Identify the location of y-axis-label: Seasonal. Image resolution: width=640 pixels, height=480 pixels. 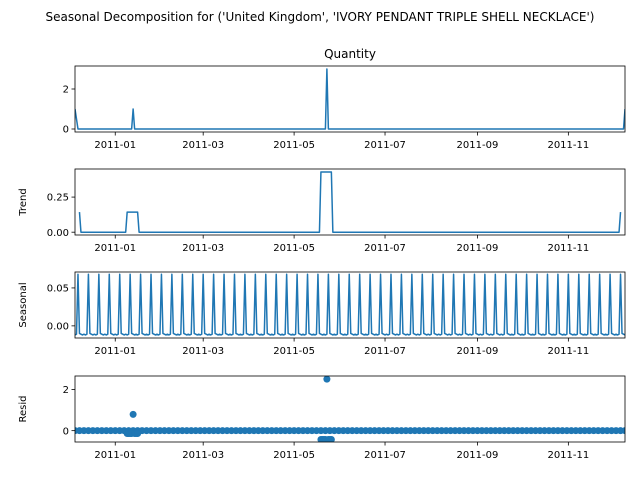
(23, 304).